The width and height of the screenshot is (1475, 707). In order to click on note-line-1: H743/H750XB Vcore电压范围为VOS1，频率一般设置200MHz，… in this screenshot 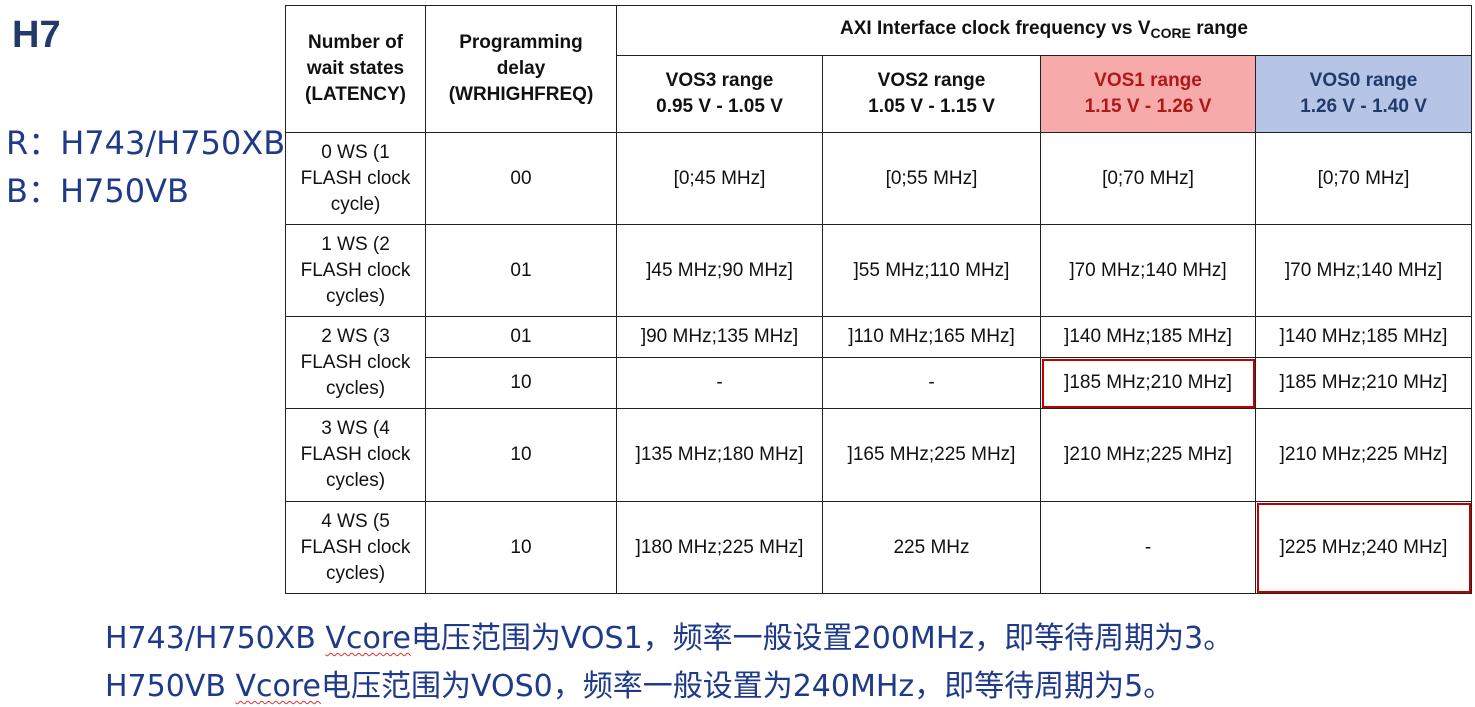, I will do `click(669, 638)`.